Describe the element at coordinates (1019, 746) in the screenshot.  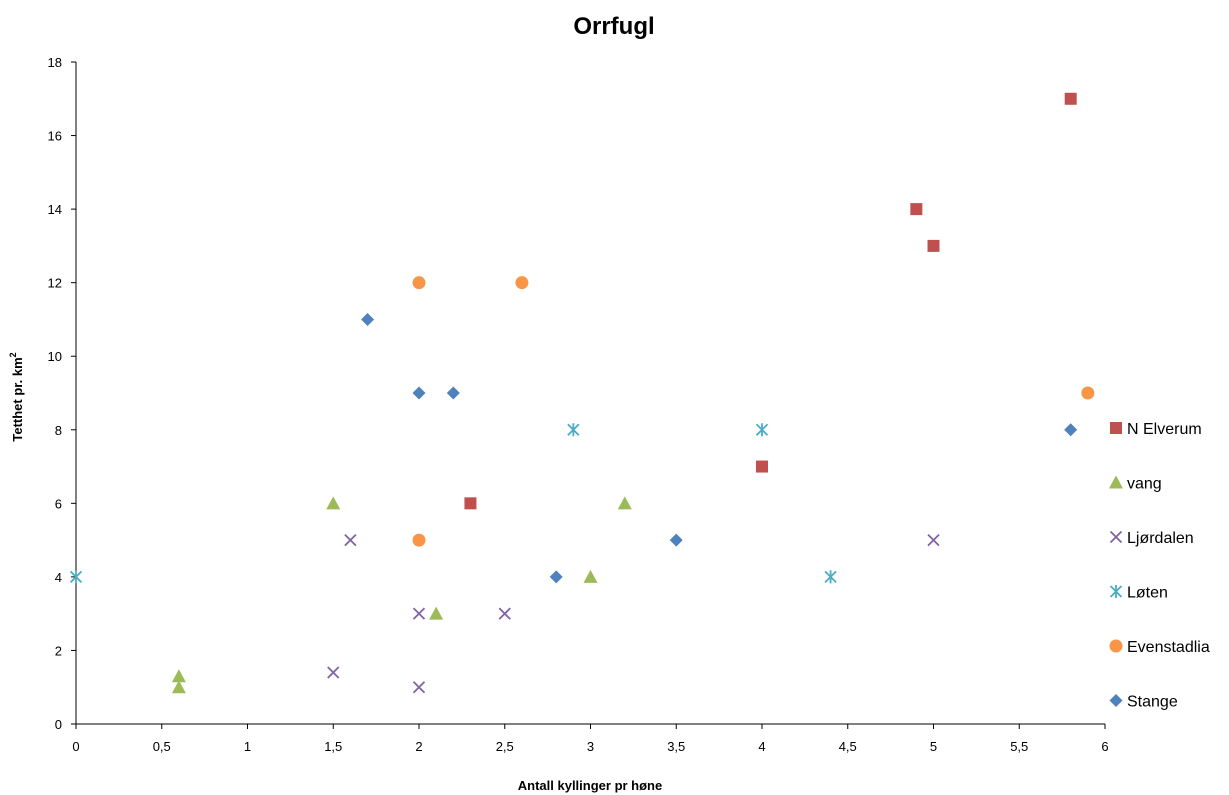
I see `x-tick-label: 5,5` at that location.